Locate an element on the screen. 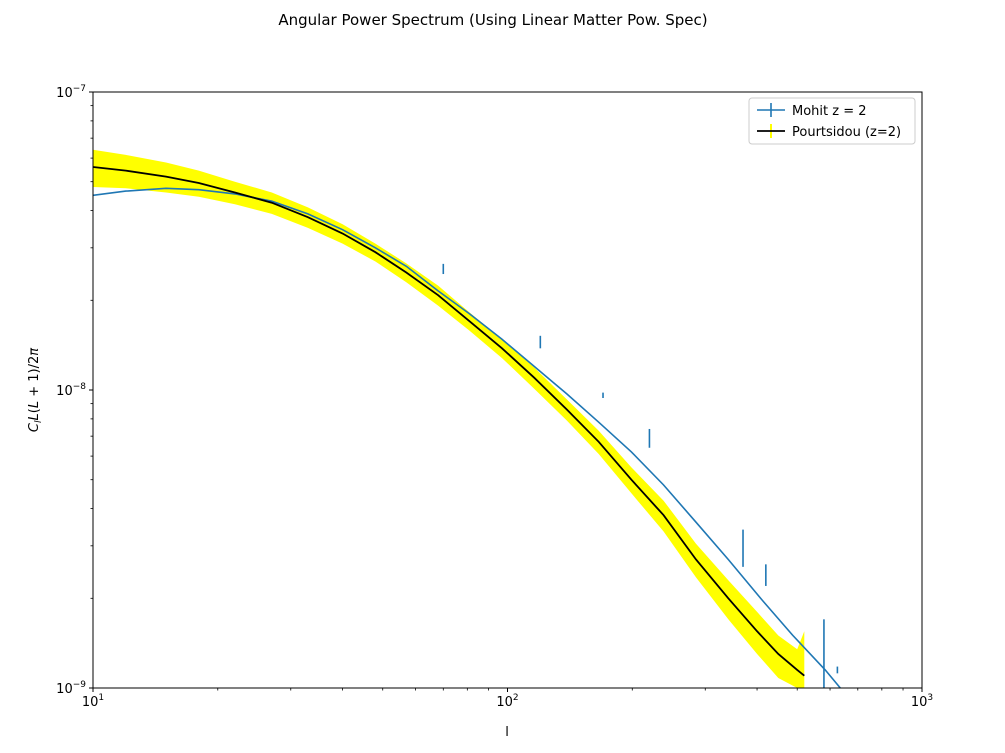 The height and width of the screenshot is (753, 1005). legend: Mohit z = 2 Pourtsidou (z=2) is located at coordinates (832, 121).